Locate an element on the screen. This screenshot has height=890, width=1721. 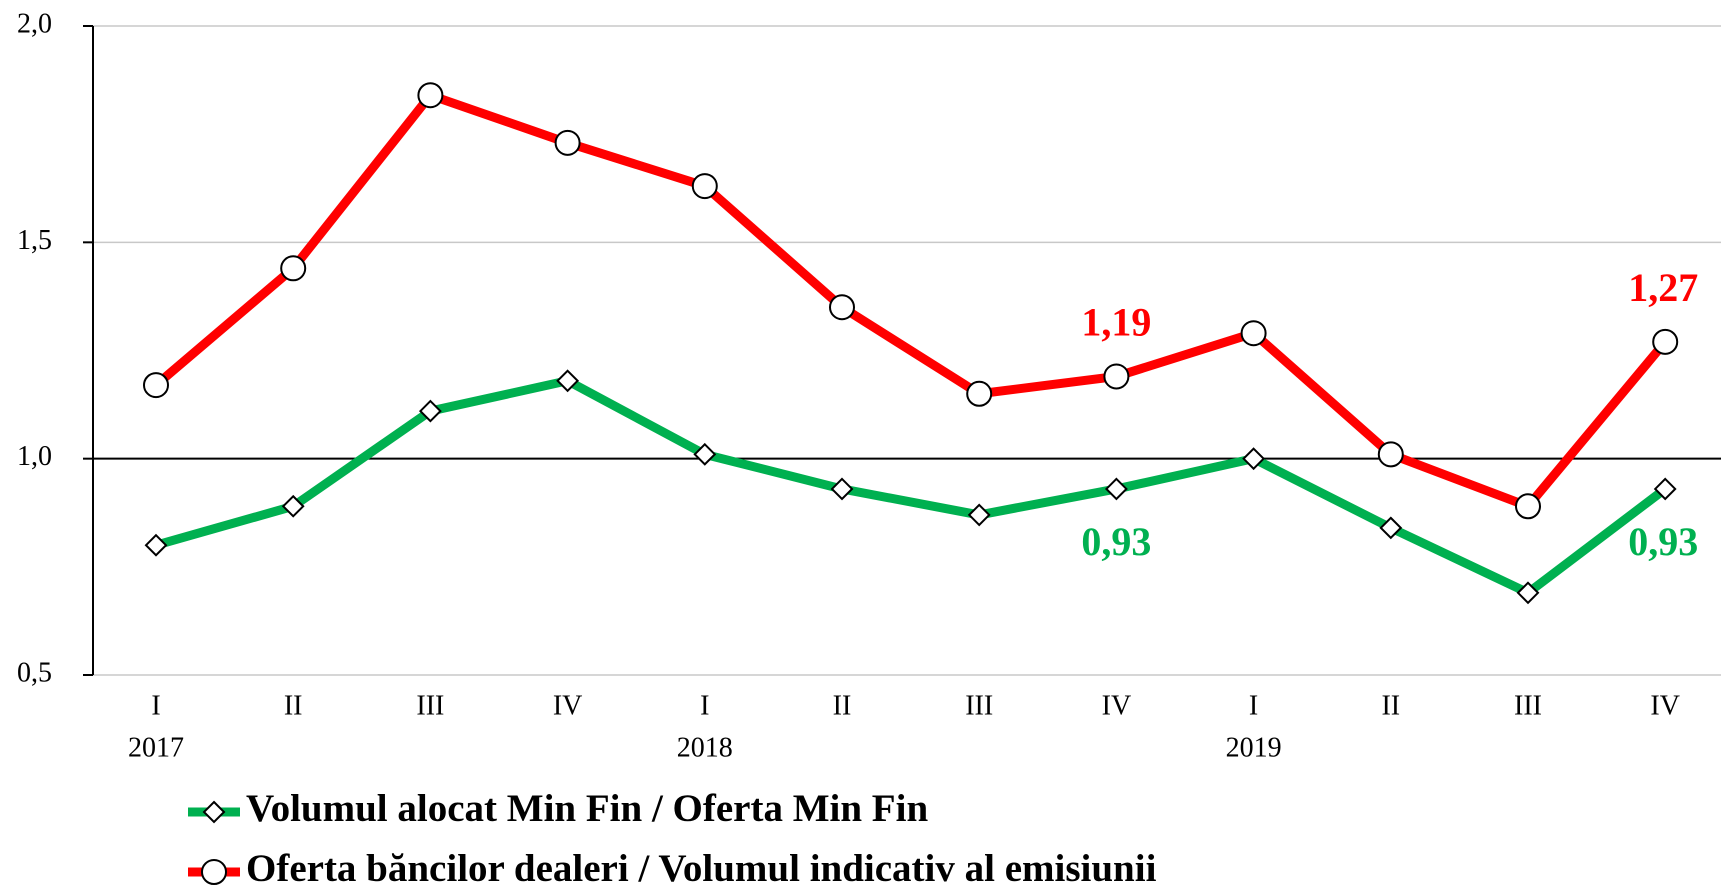
data-label: 1,27 is located at coordinates (1663, 287).